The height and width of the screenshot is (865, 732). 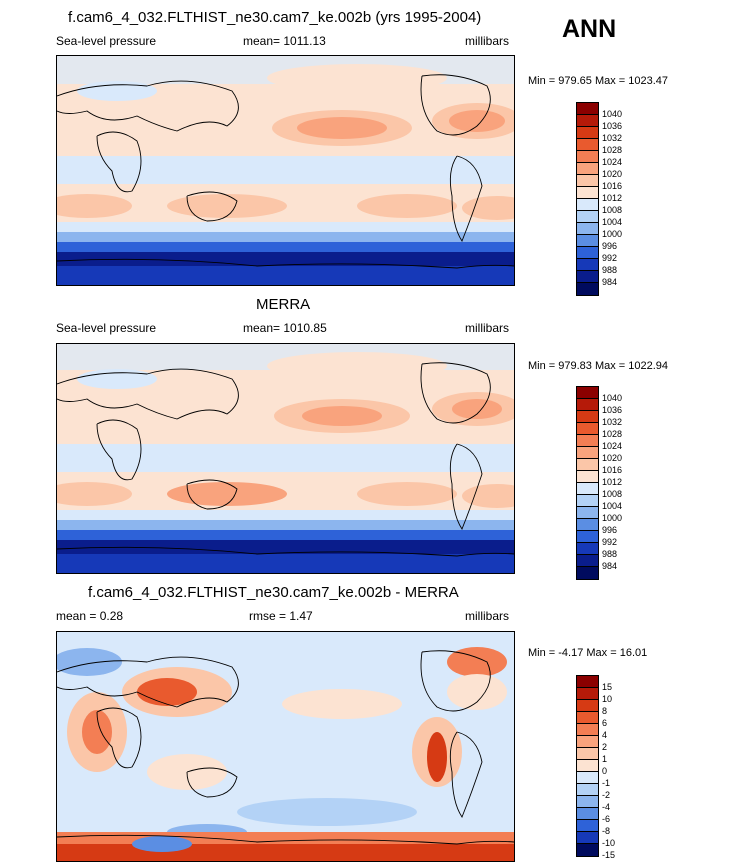 I want to click on panel-1-minmax: Min = 979.65 Max = 1023.47, so click(x=598, y=81).